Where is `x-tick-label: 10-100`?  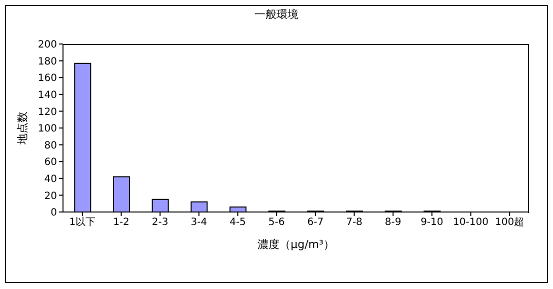 x-tick-label: 10-100 is located at coordinates (470, 222).